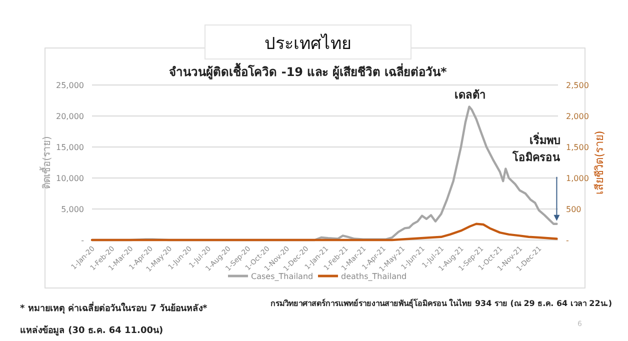  I want to click on y-tick-label: -, so click(82, 240).